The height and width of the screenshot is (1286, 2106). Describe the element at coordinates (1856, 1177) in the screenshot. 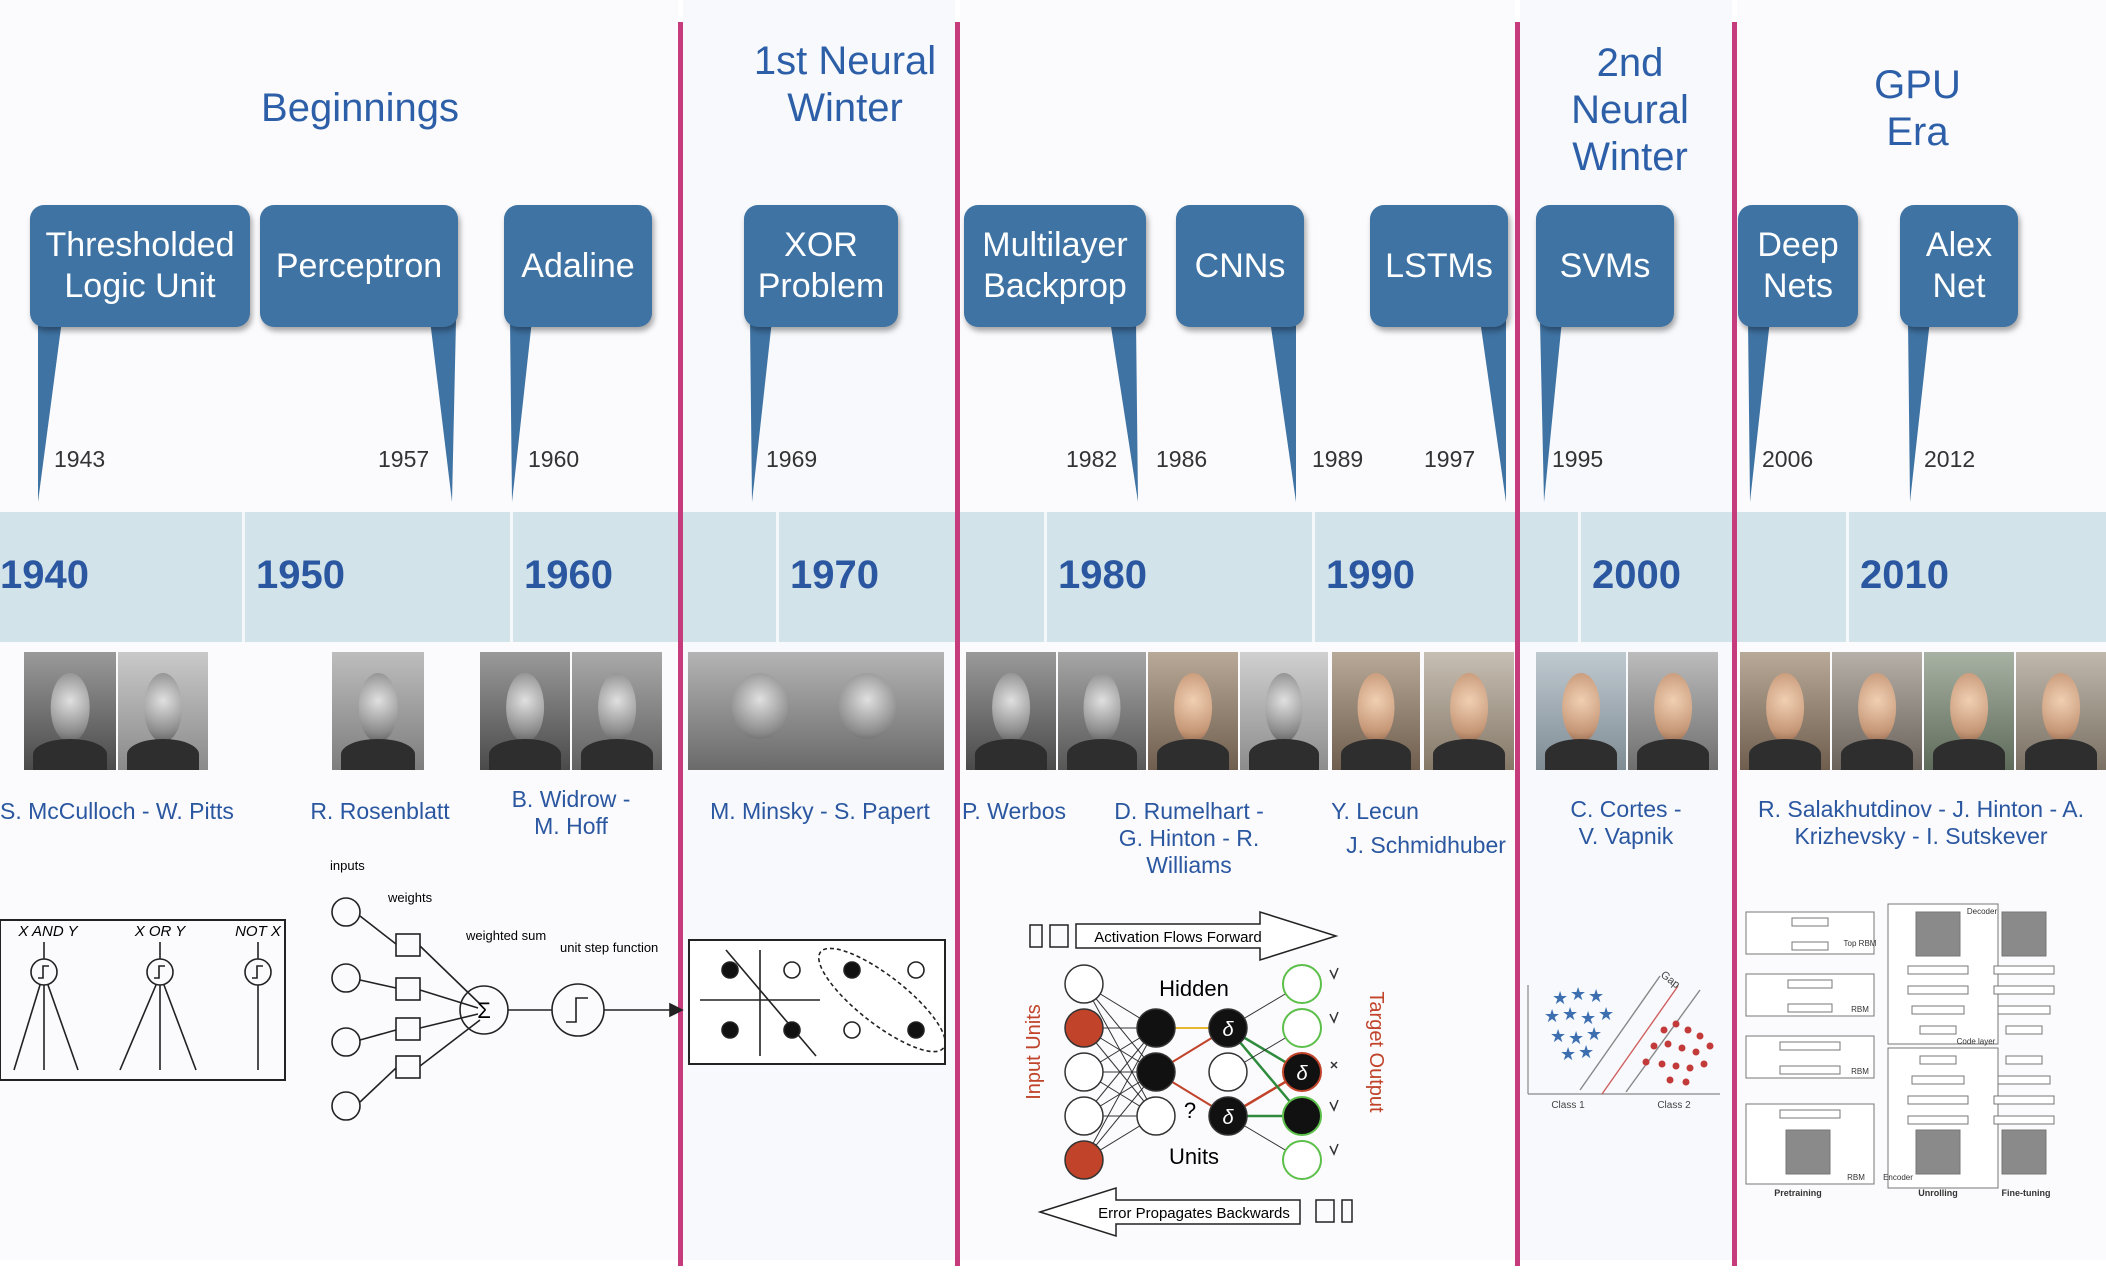

I see `dbn-rbm-label-3: RBM` at that location.